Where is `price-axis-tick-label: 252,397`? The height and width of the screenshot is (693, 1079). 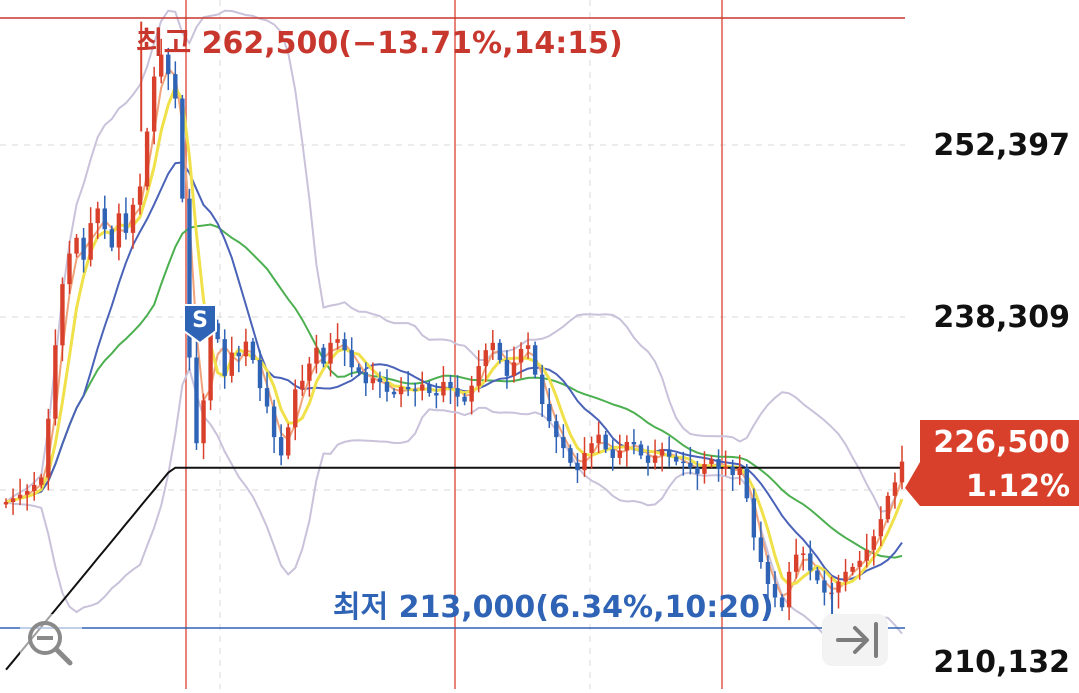 price-axis-tick-label: 252,397 is located at coordinates (1001, 145).